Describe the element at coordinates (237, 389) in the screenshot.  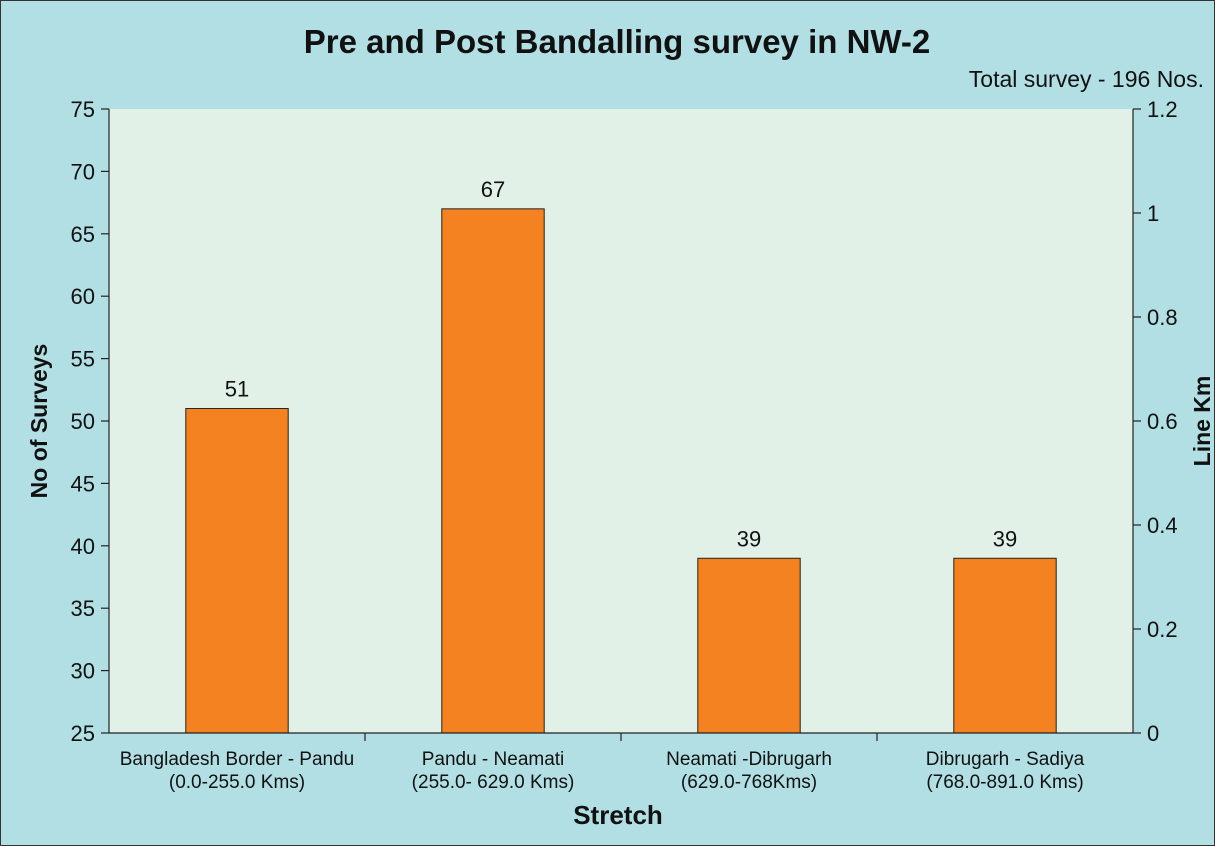
I see `bar-value-label: 51` at that location.